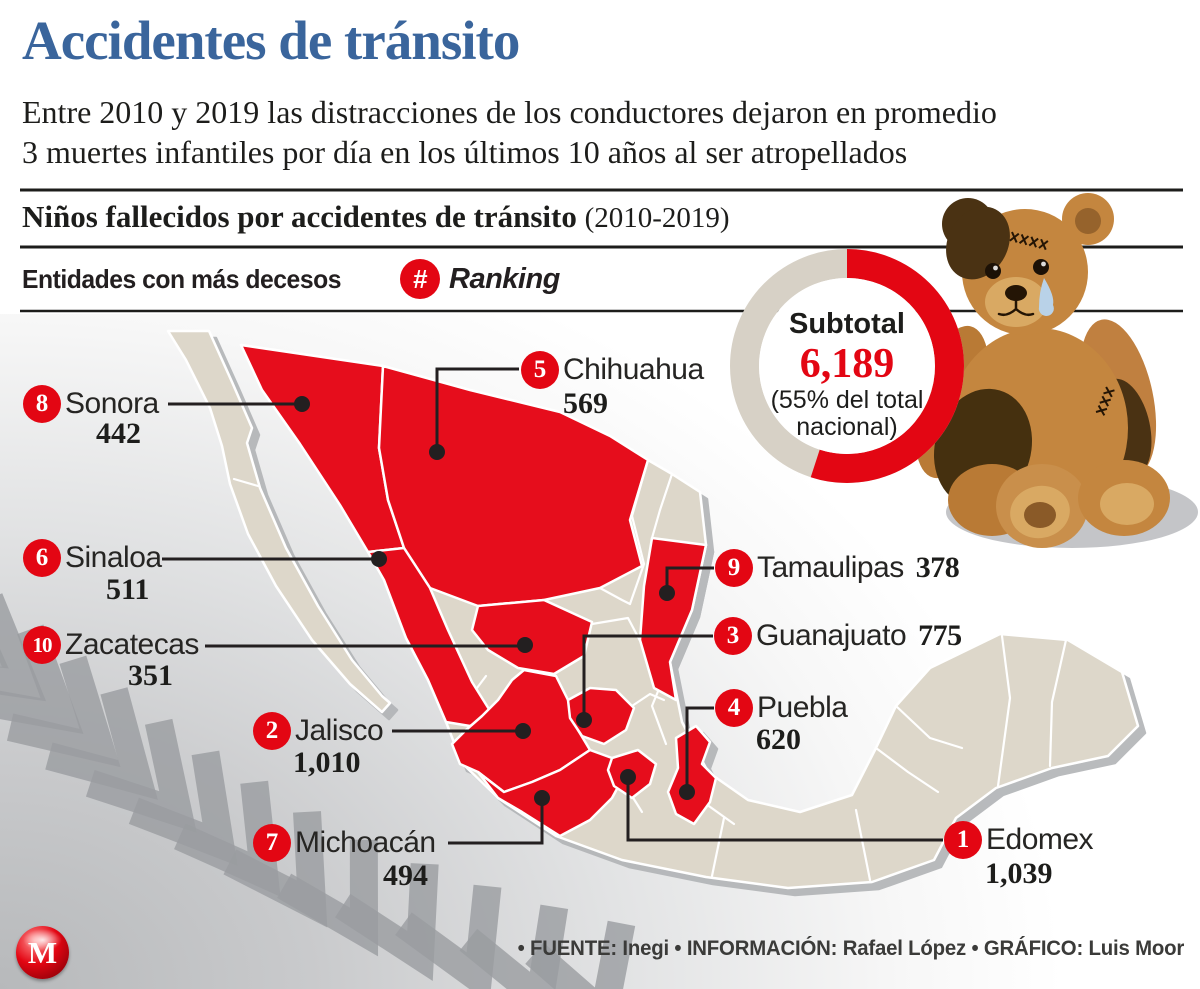 The height and width of the screenshot is (989, 1200). What do you see at coordinates (42, 404) in the screenshot?
I see `rank-badge-Sonora: 8` at bounding box center [42, 404].